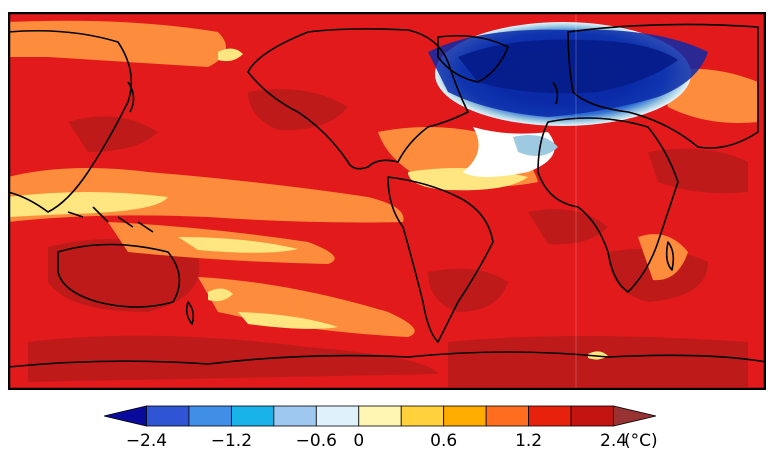 The image size is (774, 459). I want to click on colorbar-tick-label: 0.6, so click(443, 441).